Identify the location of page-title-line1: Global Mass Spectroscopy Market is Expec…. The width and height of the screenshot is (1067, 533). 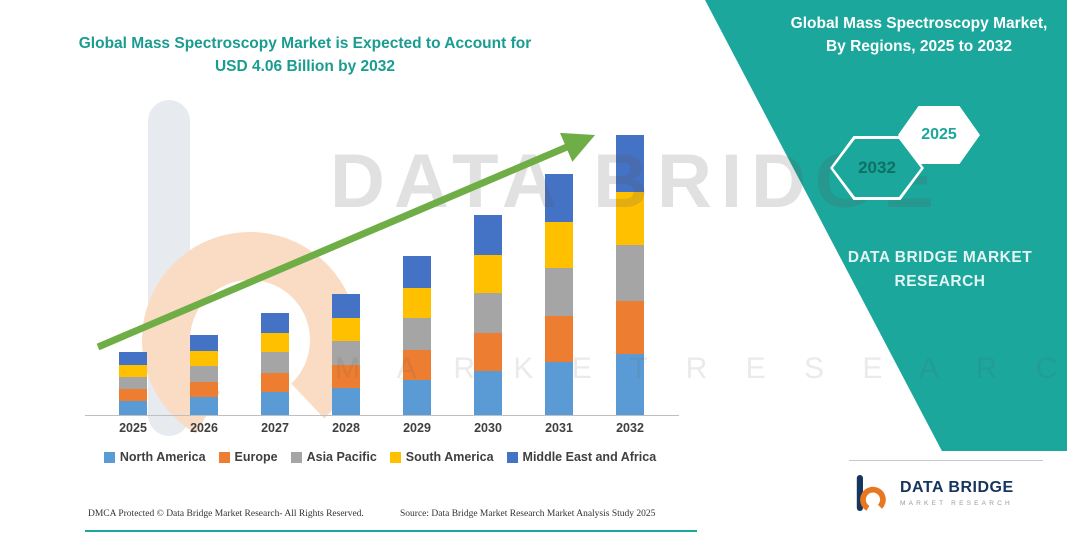
(305, 43).